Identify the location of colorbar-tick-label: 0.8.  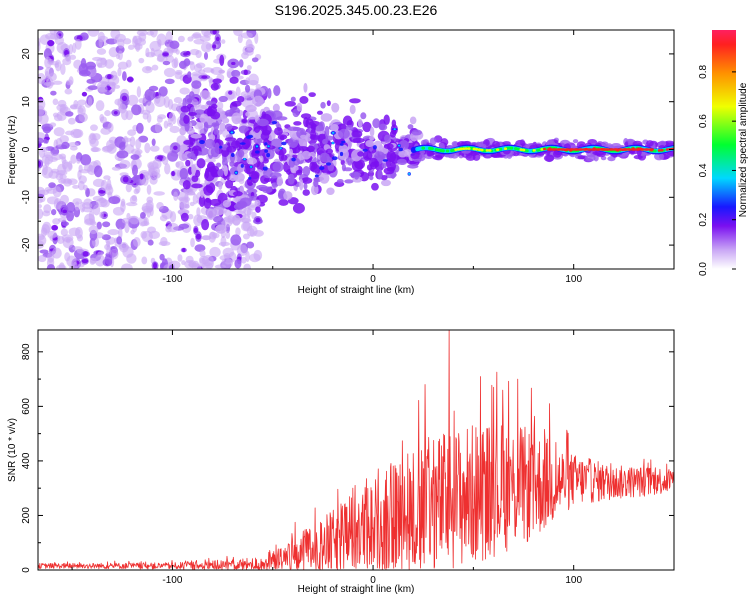
(703, 71).